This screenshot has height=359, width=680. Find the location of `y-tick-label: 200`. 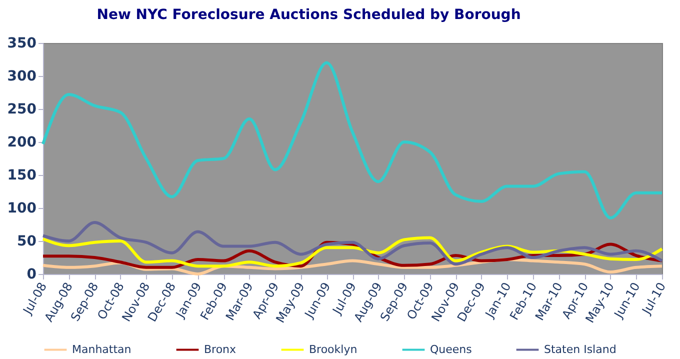

y-tick-label: 200 is located at coordinates (22, 142).